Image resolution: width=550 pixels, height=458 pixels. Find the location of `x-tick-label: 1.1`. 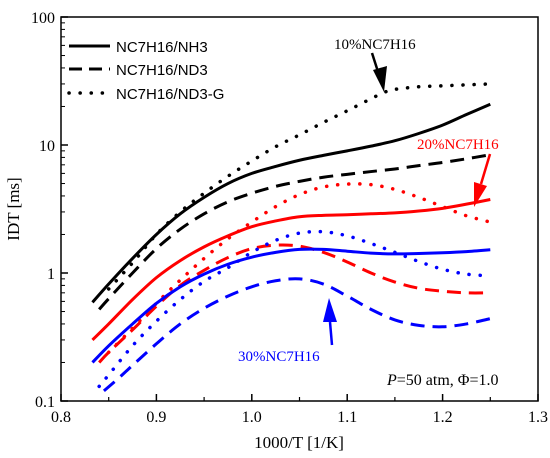

x-tick-label: 1.1 is located at coordinates (347, 417).